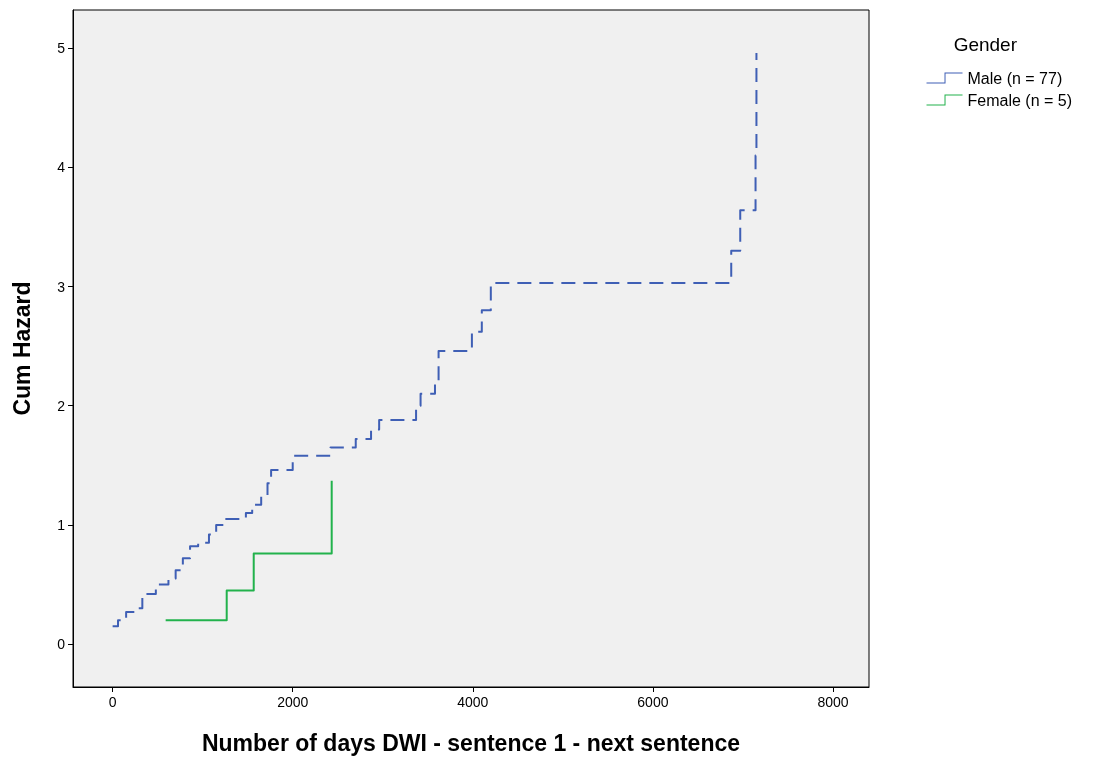 Image resolution: width=1097 pixels, height=764 pixels. I want to click on y-tick-label: 3, so click(61, 286).